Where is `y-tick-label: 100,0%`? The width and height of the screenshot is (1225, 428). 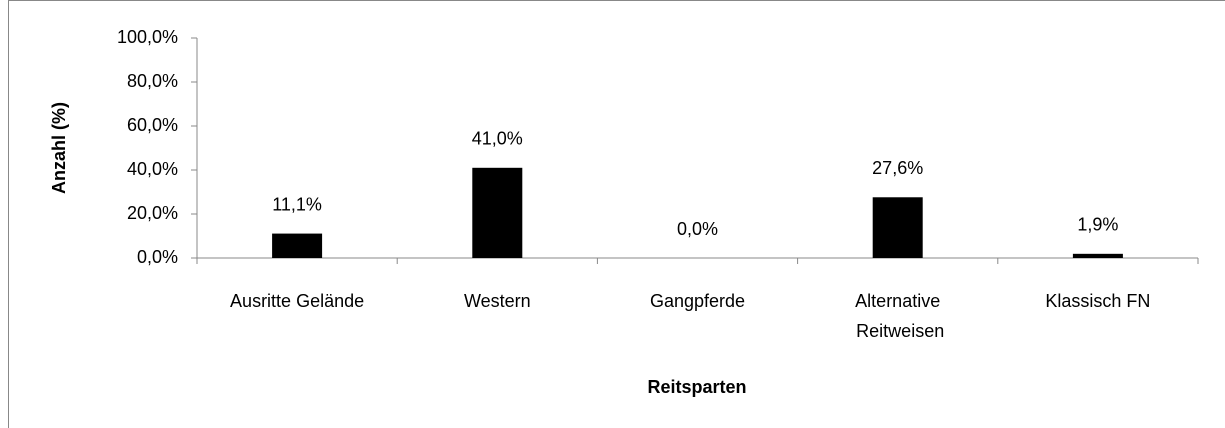 y-tick-label: 100,0% is located at coordinates (147, 37).